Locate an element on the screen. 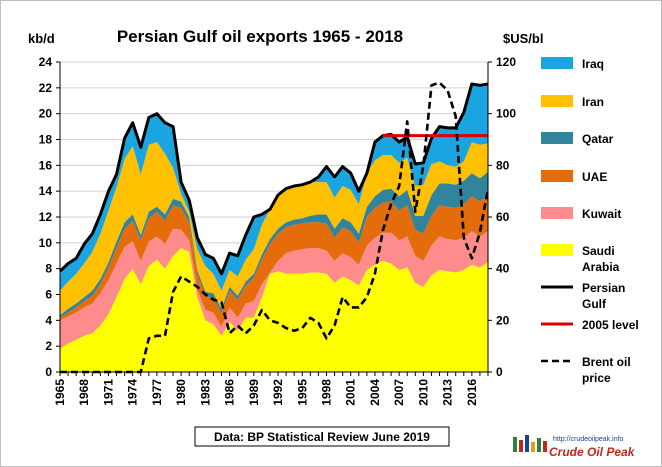  x-tick-label: 1983 is located at coordinates (205, 392).